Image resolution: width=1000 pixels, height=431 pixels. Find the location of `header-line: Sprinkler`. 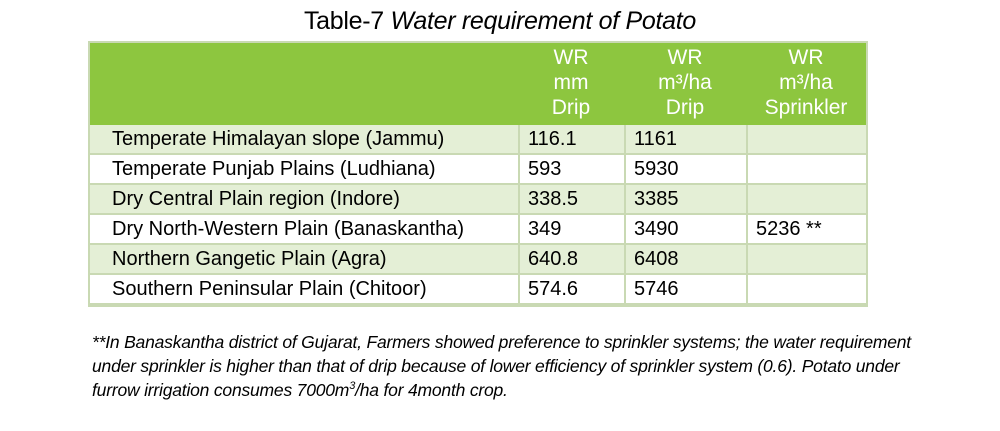

header-line: Sprinkler is located at coordinates (806, 107).